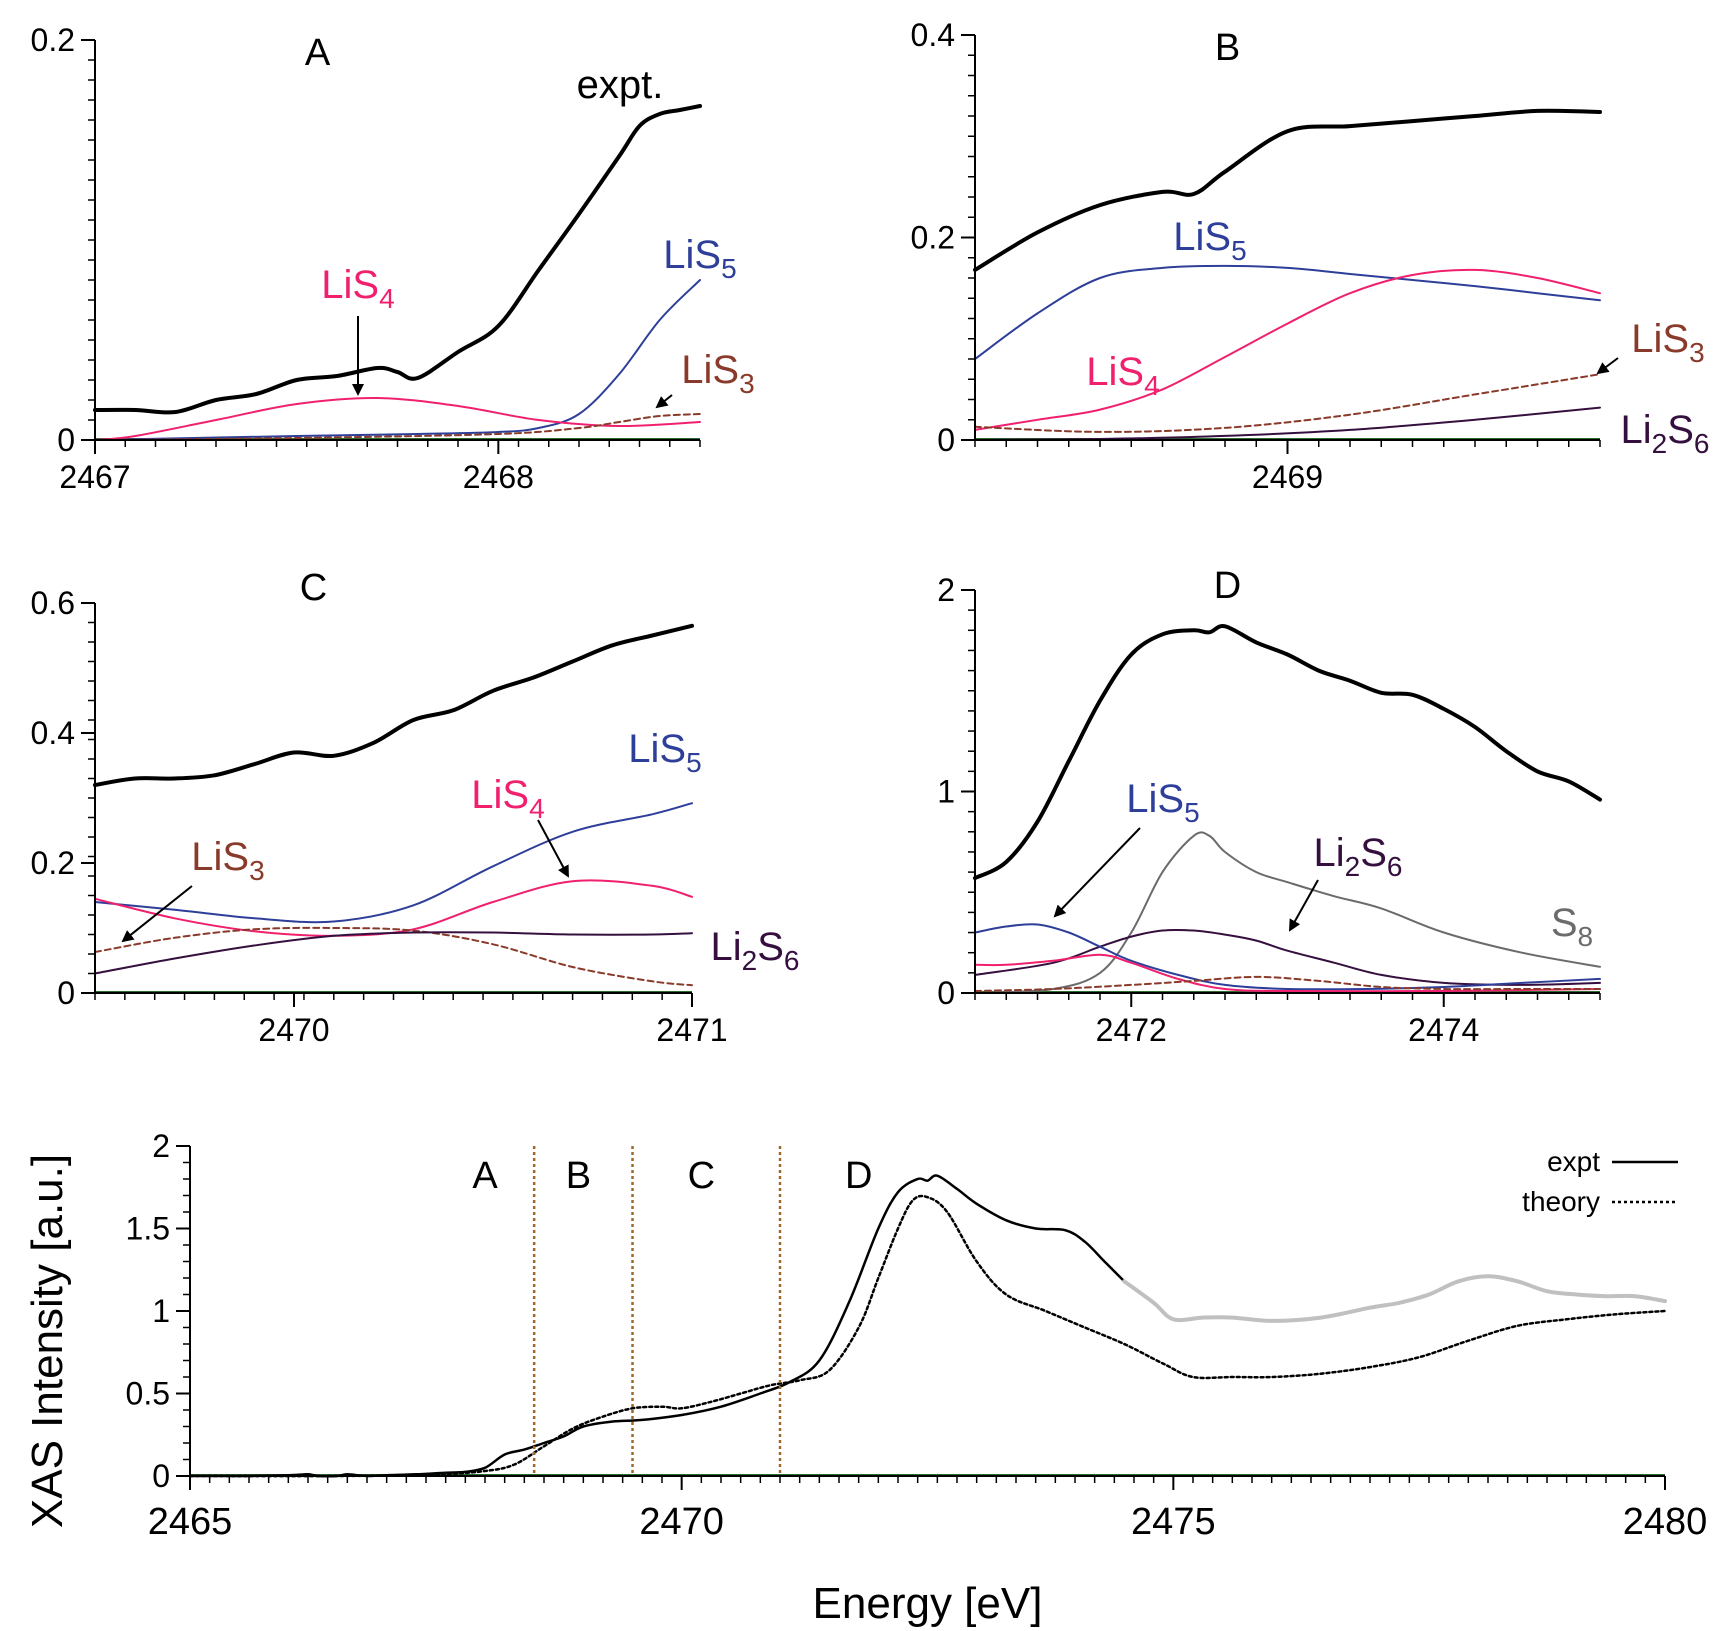 The height and width of the screenshot is (1631, 1733). I want to click on region-label: A, so click(485, 1176).